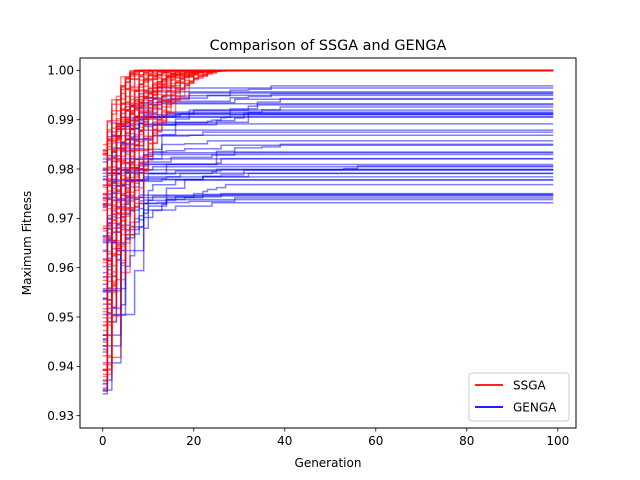 The width and height of the screenshot is (640, 480). I want to click on y-tick-label: 0.99, so click(60, 120).